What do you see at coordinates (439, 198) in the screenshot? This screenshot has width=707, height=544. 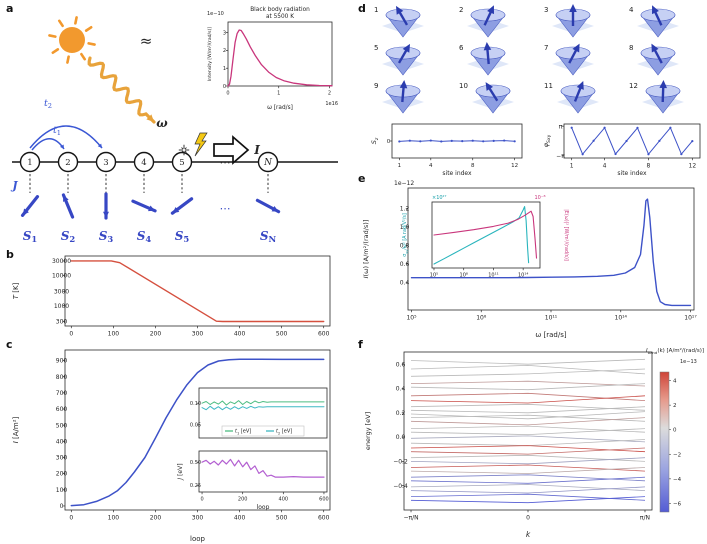 I see `svg-text: ×10²⁷` at bounding box center [439, 198].